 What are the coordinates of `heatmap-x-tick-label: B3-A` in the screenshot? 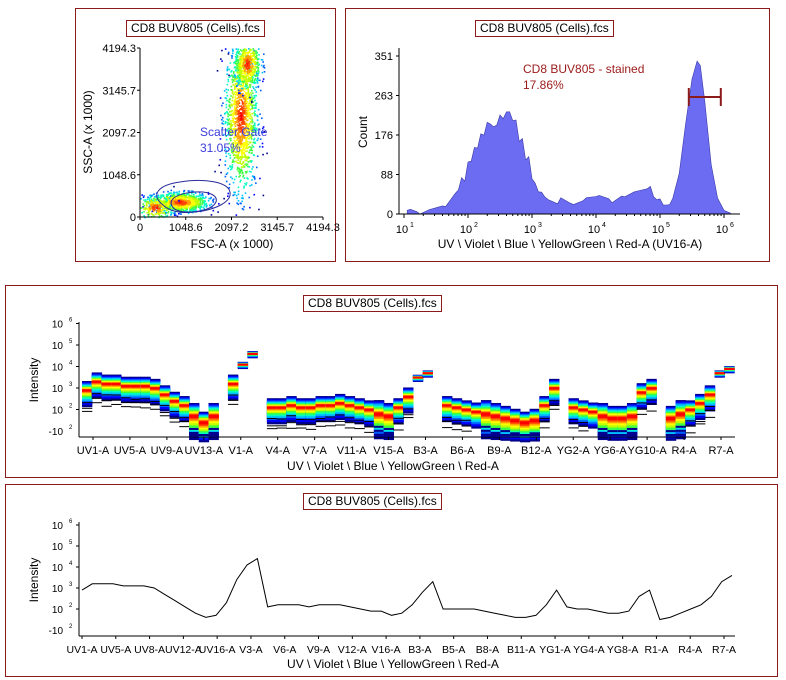 It's located at (425, 451).